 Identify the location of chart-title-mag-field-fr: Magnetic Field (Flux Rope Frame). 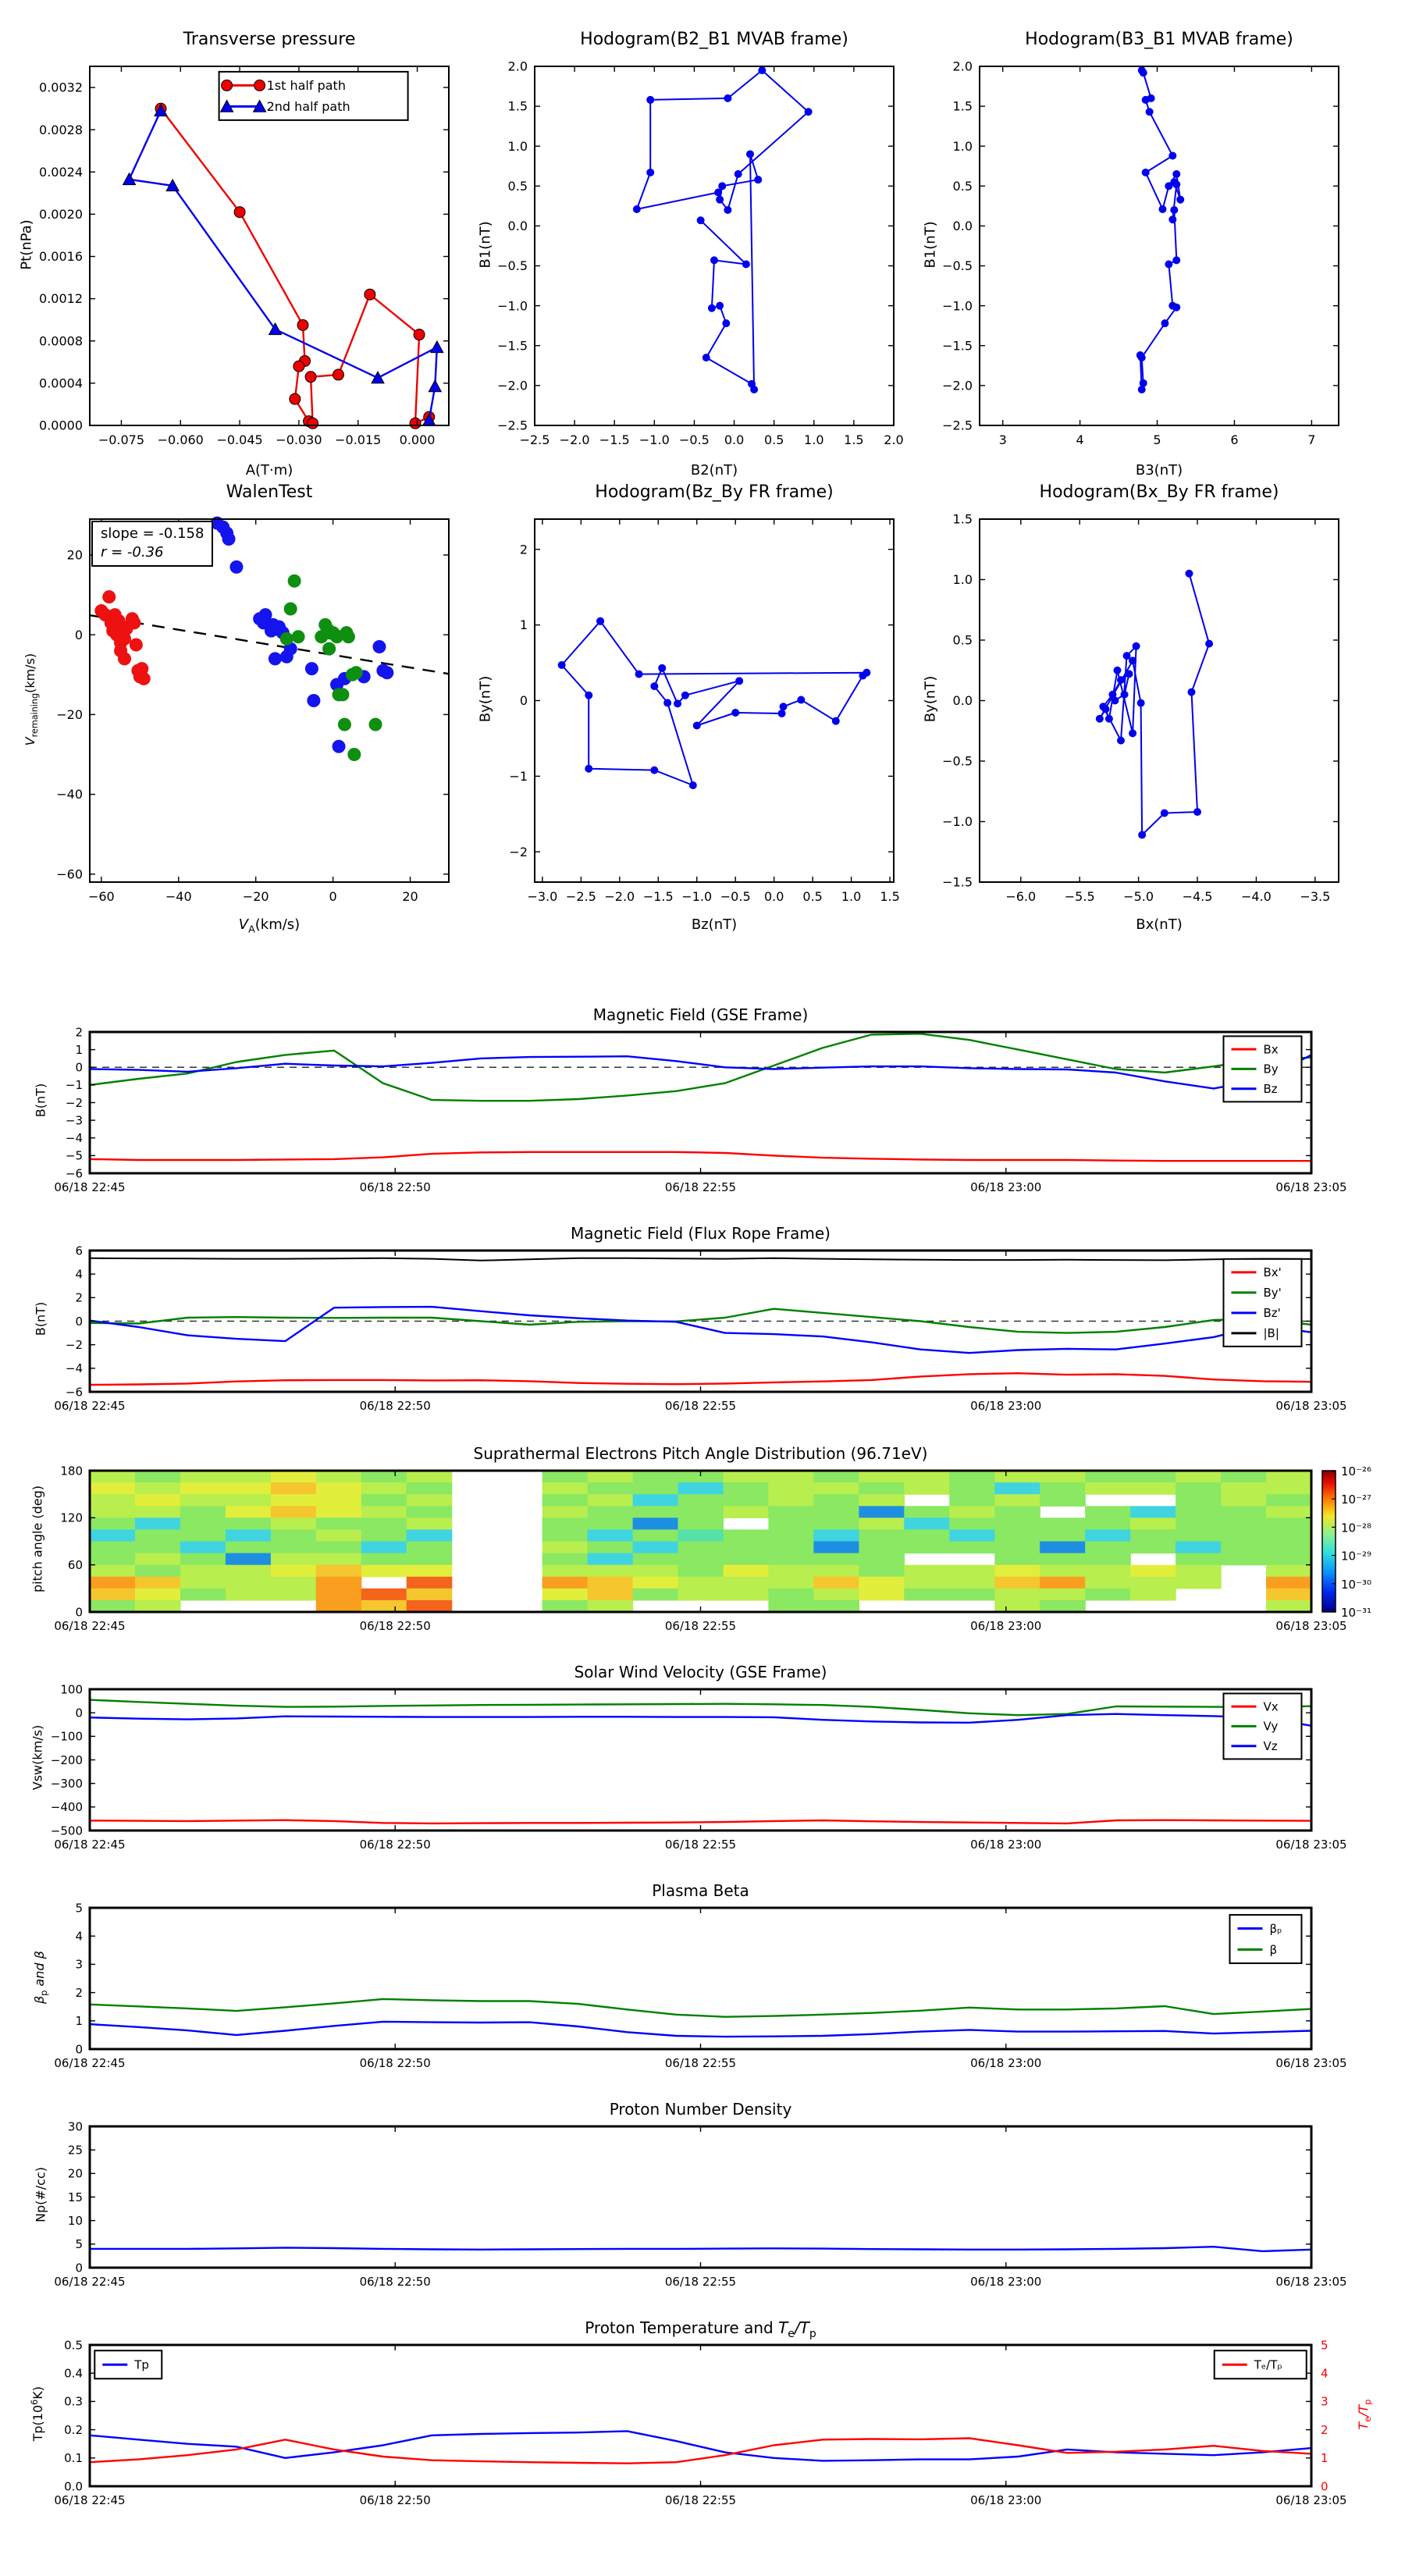
(701, 1233).